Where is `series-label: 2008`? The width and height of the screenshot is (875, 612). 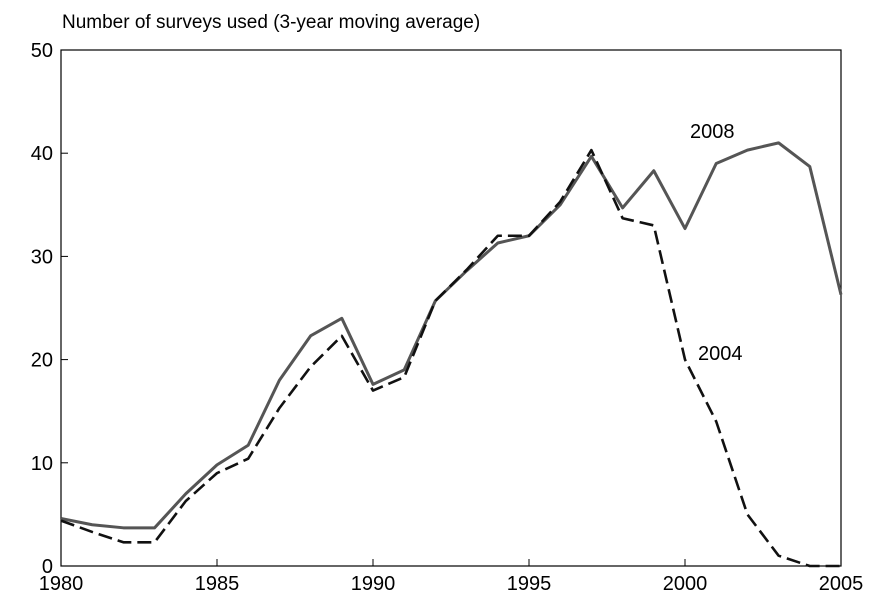 series-label: 2008 is located at coordinates (712, 132).